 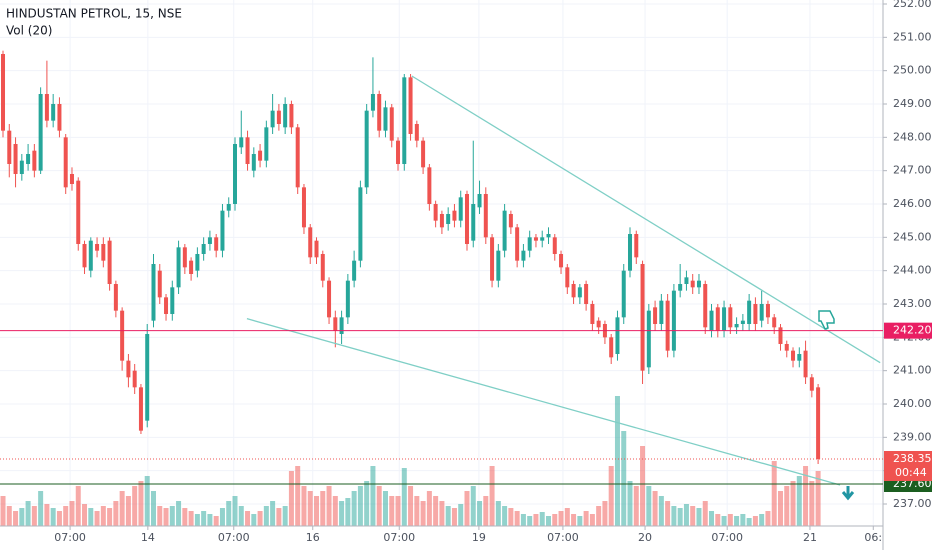 What do you see at coordinates (912, 436) in the screenshot?
I see `y-tick-label: 239.00` at bounding box center [912, 436].